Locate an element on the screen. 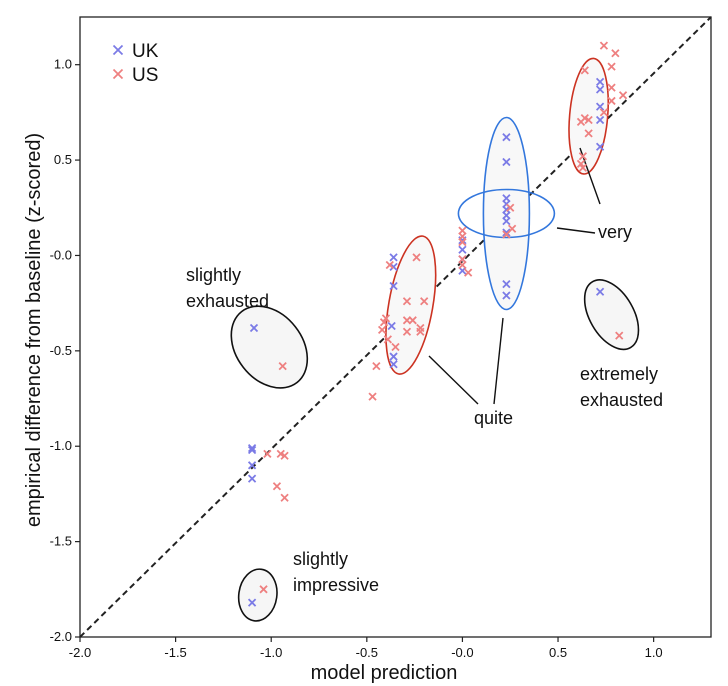 This screenshot has width=728, height=686. annotation-label: quite is located at coordinates (493, 418).